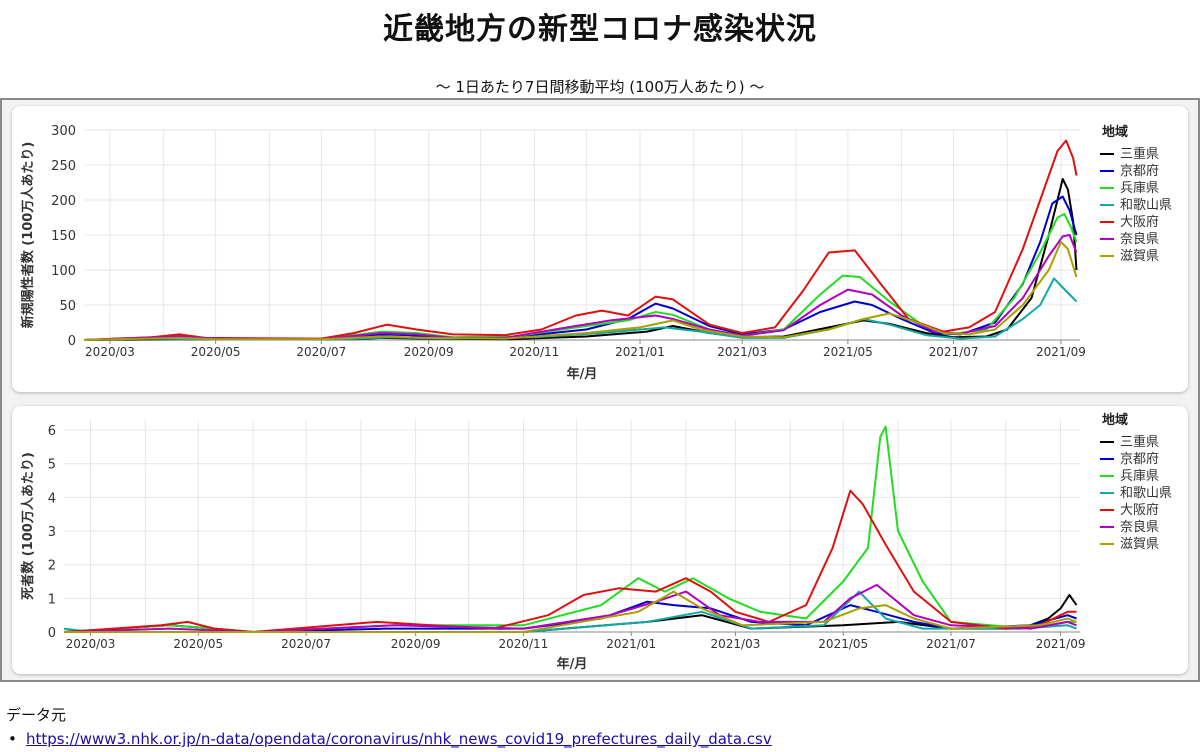 Image resolution: width=1200 pixels, height=752 pixels. What do you see at coordinates (52, 599) in the screenshot?
I see `y-tick-label: 1` at bounding box center [52, 599].